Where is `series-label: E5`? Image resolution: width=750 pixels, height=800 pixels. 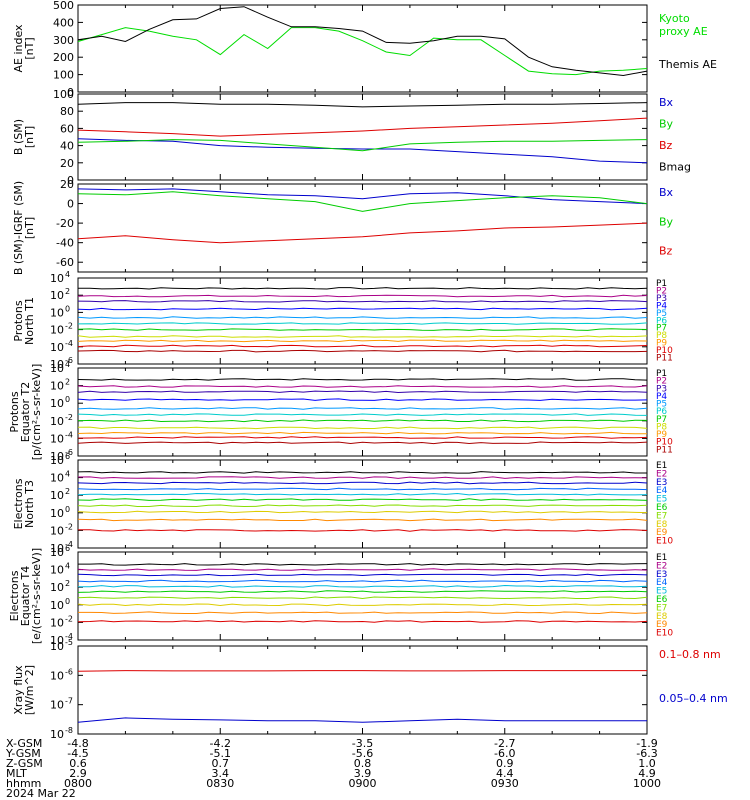
series-label: E5 is located at coordinates (661, 592).